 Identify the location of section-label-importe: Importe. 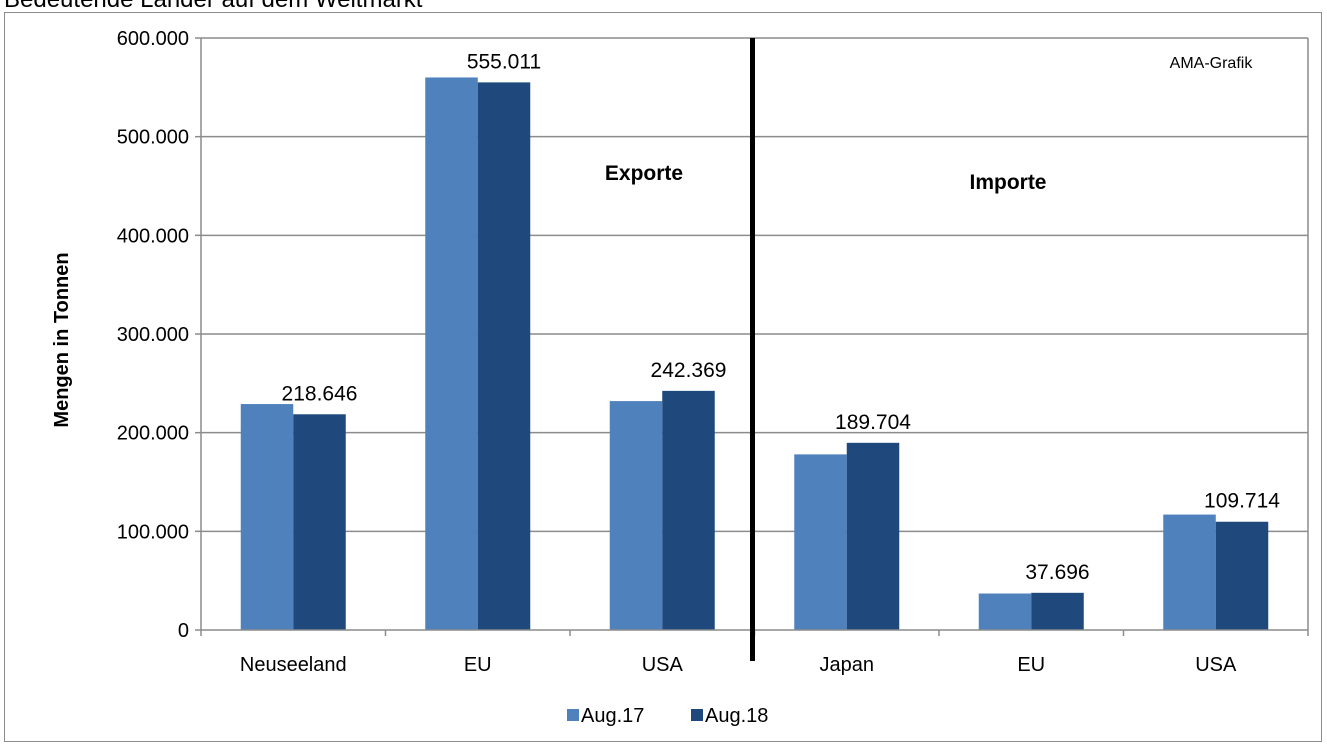
(1007, 182).